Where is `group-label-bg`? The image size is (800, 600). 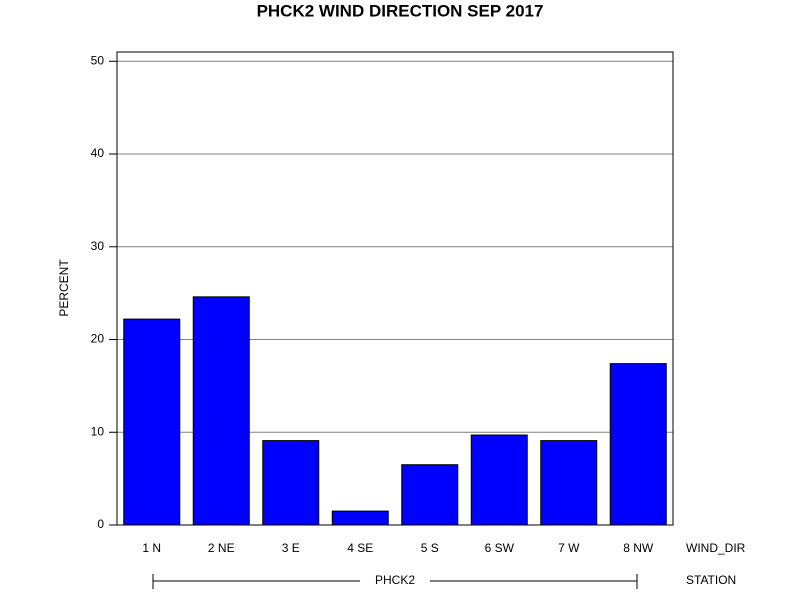
group-label-bg is located at coordinates (395, 581).